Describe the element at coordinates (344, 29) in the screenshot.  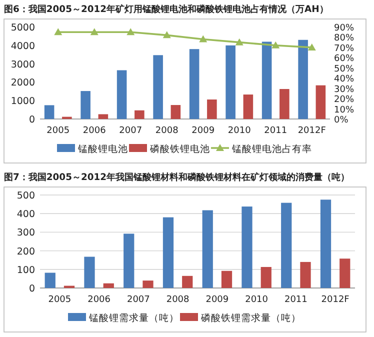
I see `y2-tick-label: 90%` at that location.